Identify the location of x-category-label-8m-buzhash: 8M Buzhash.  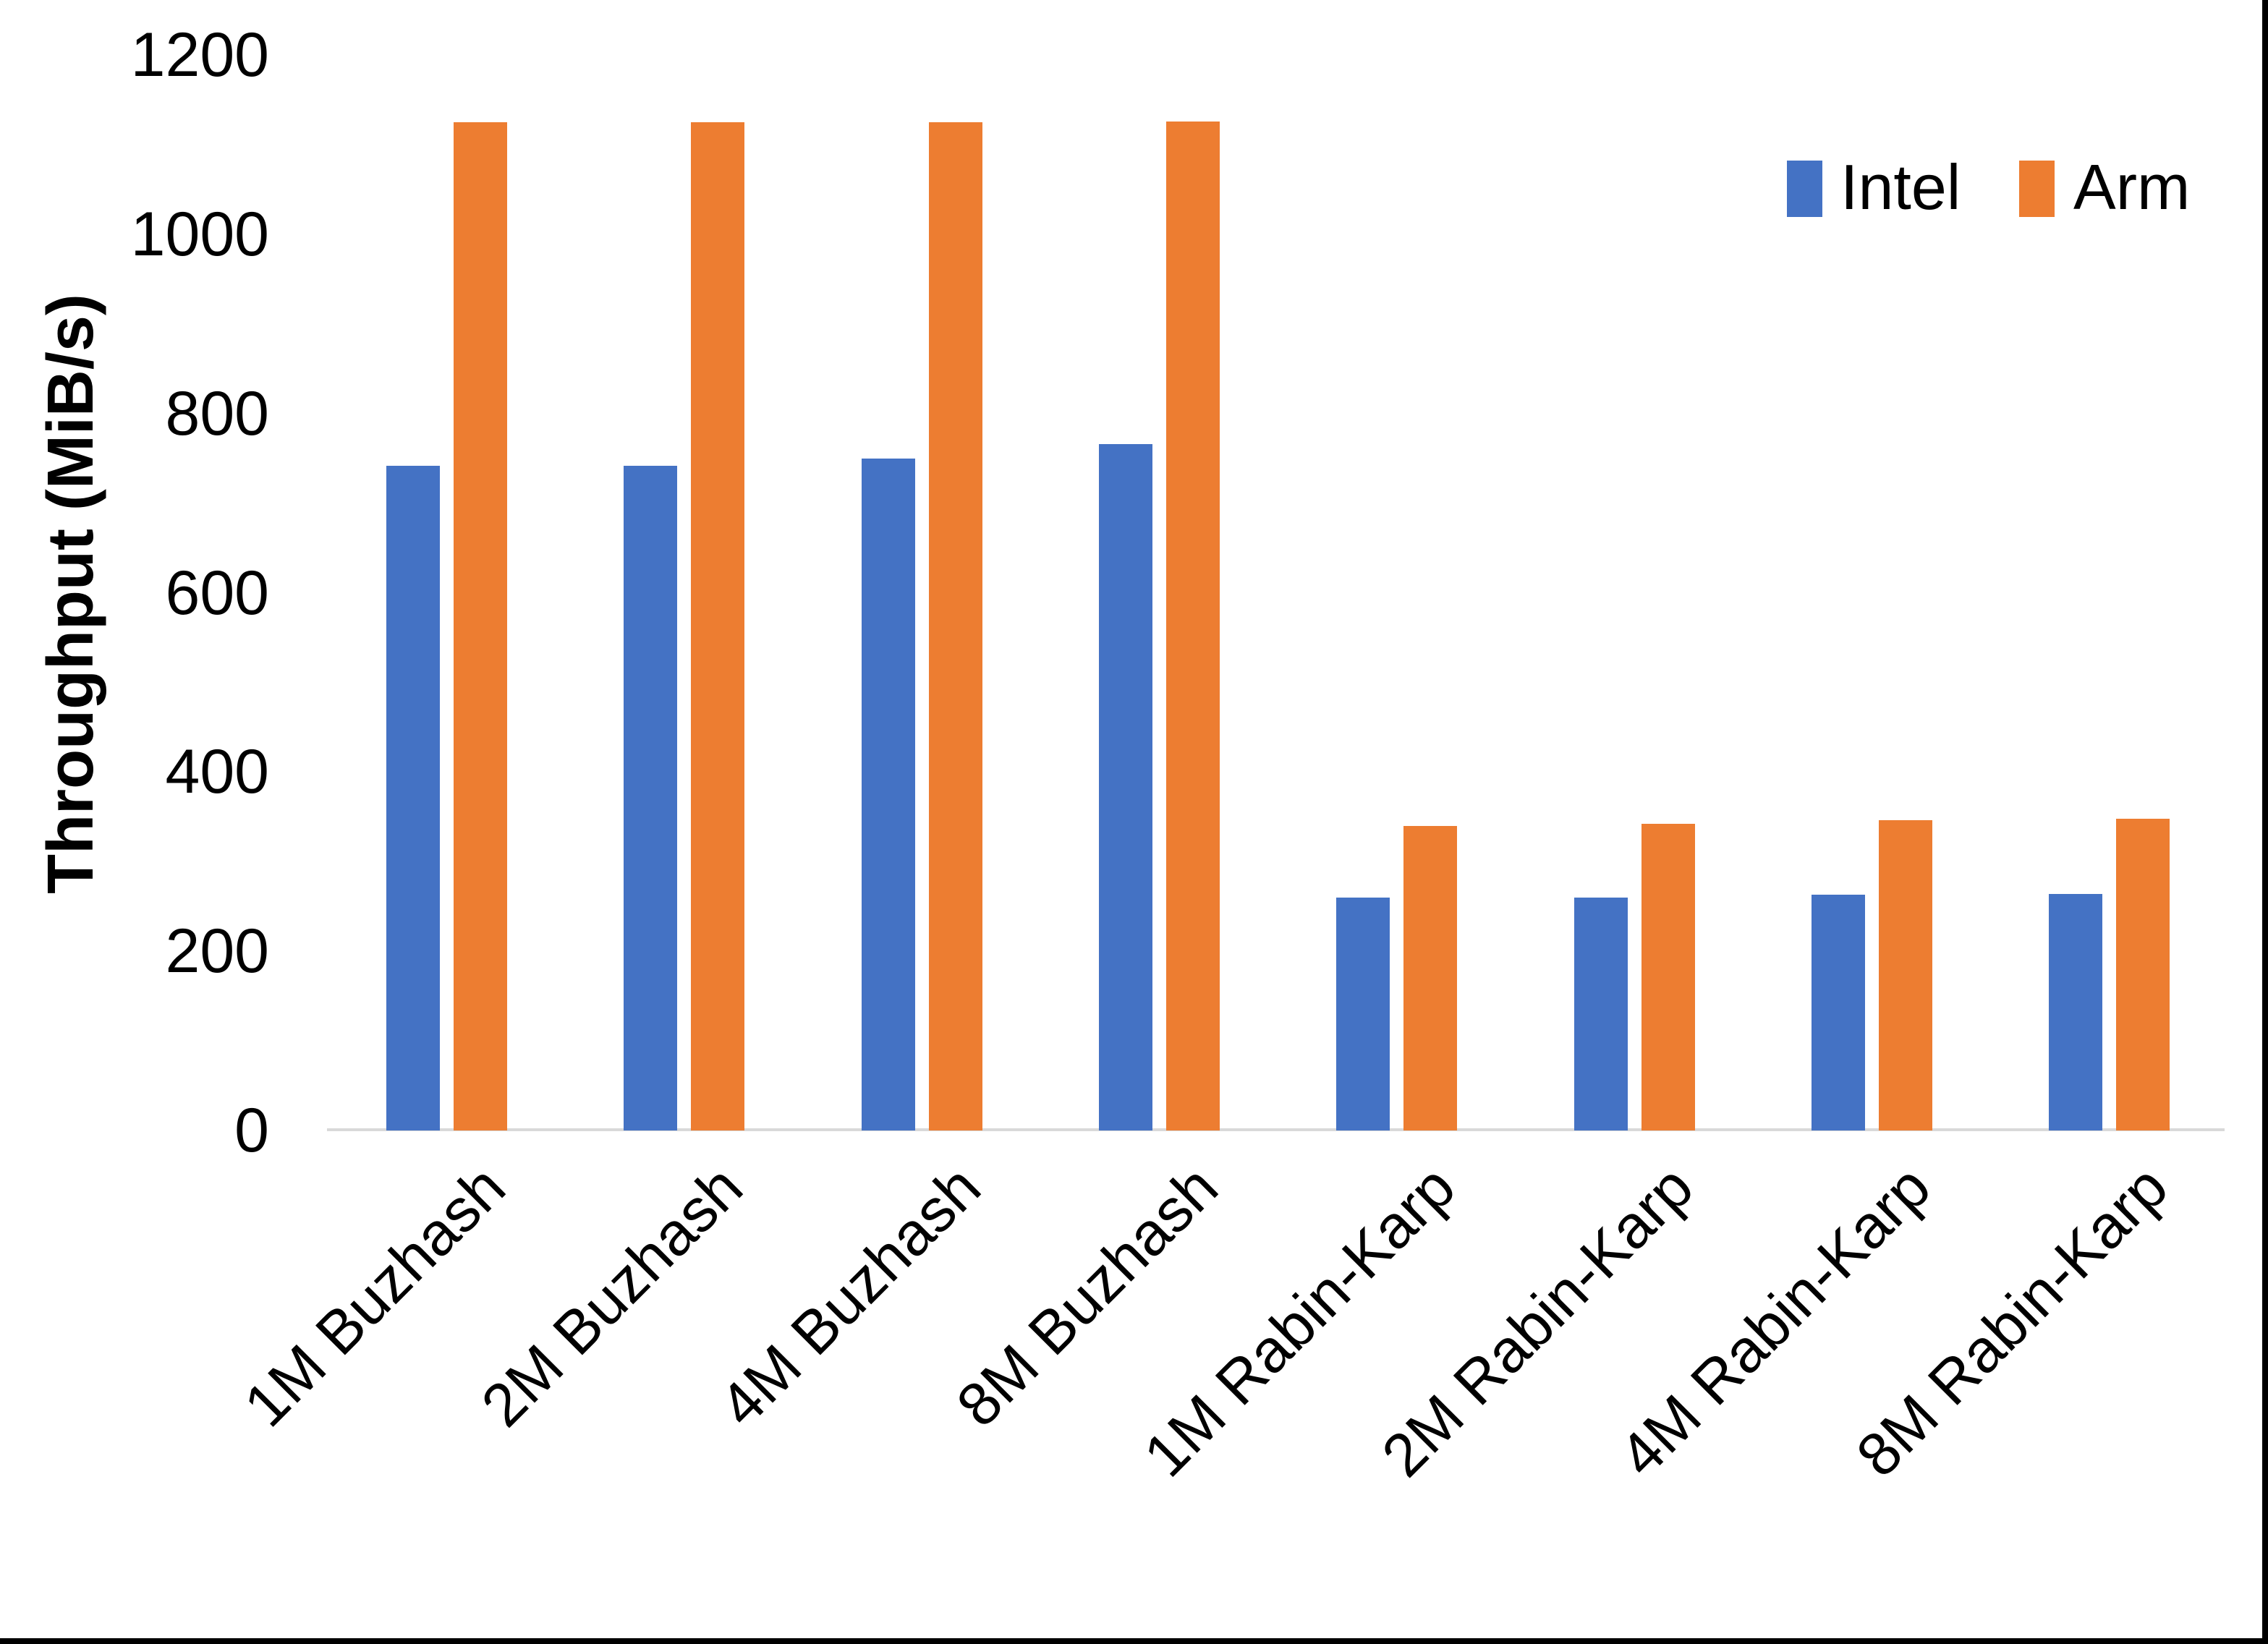
(1087, 1296).